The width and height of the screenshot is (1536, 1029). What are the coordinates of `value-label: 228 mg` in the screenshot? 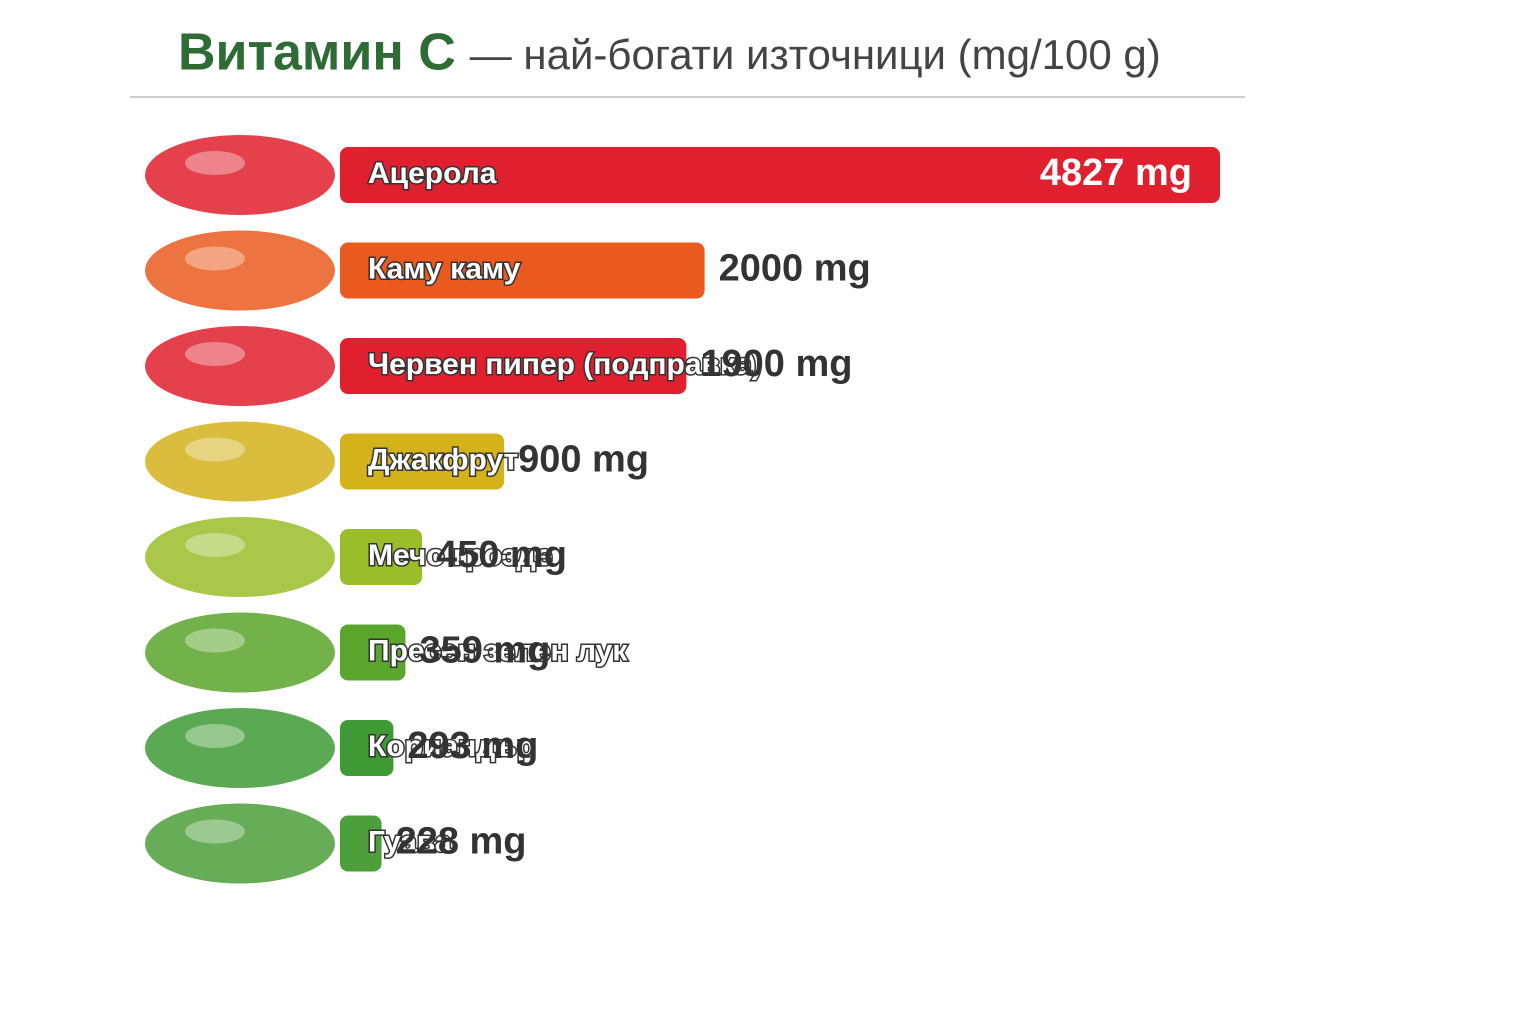 It's located at (461, 842).